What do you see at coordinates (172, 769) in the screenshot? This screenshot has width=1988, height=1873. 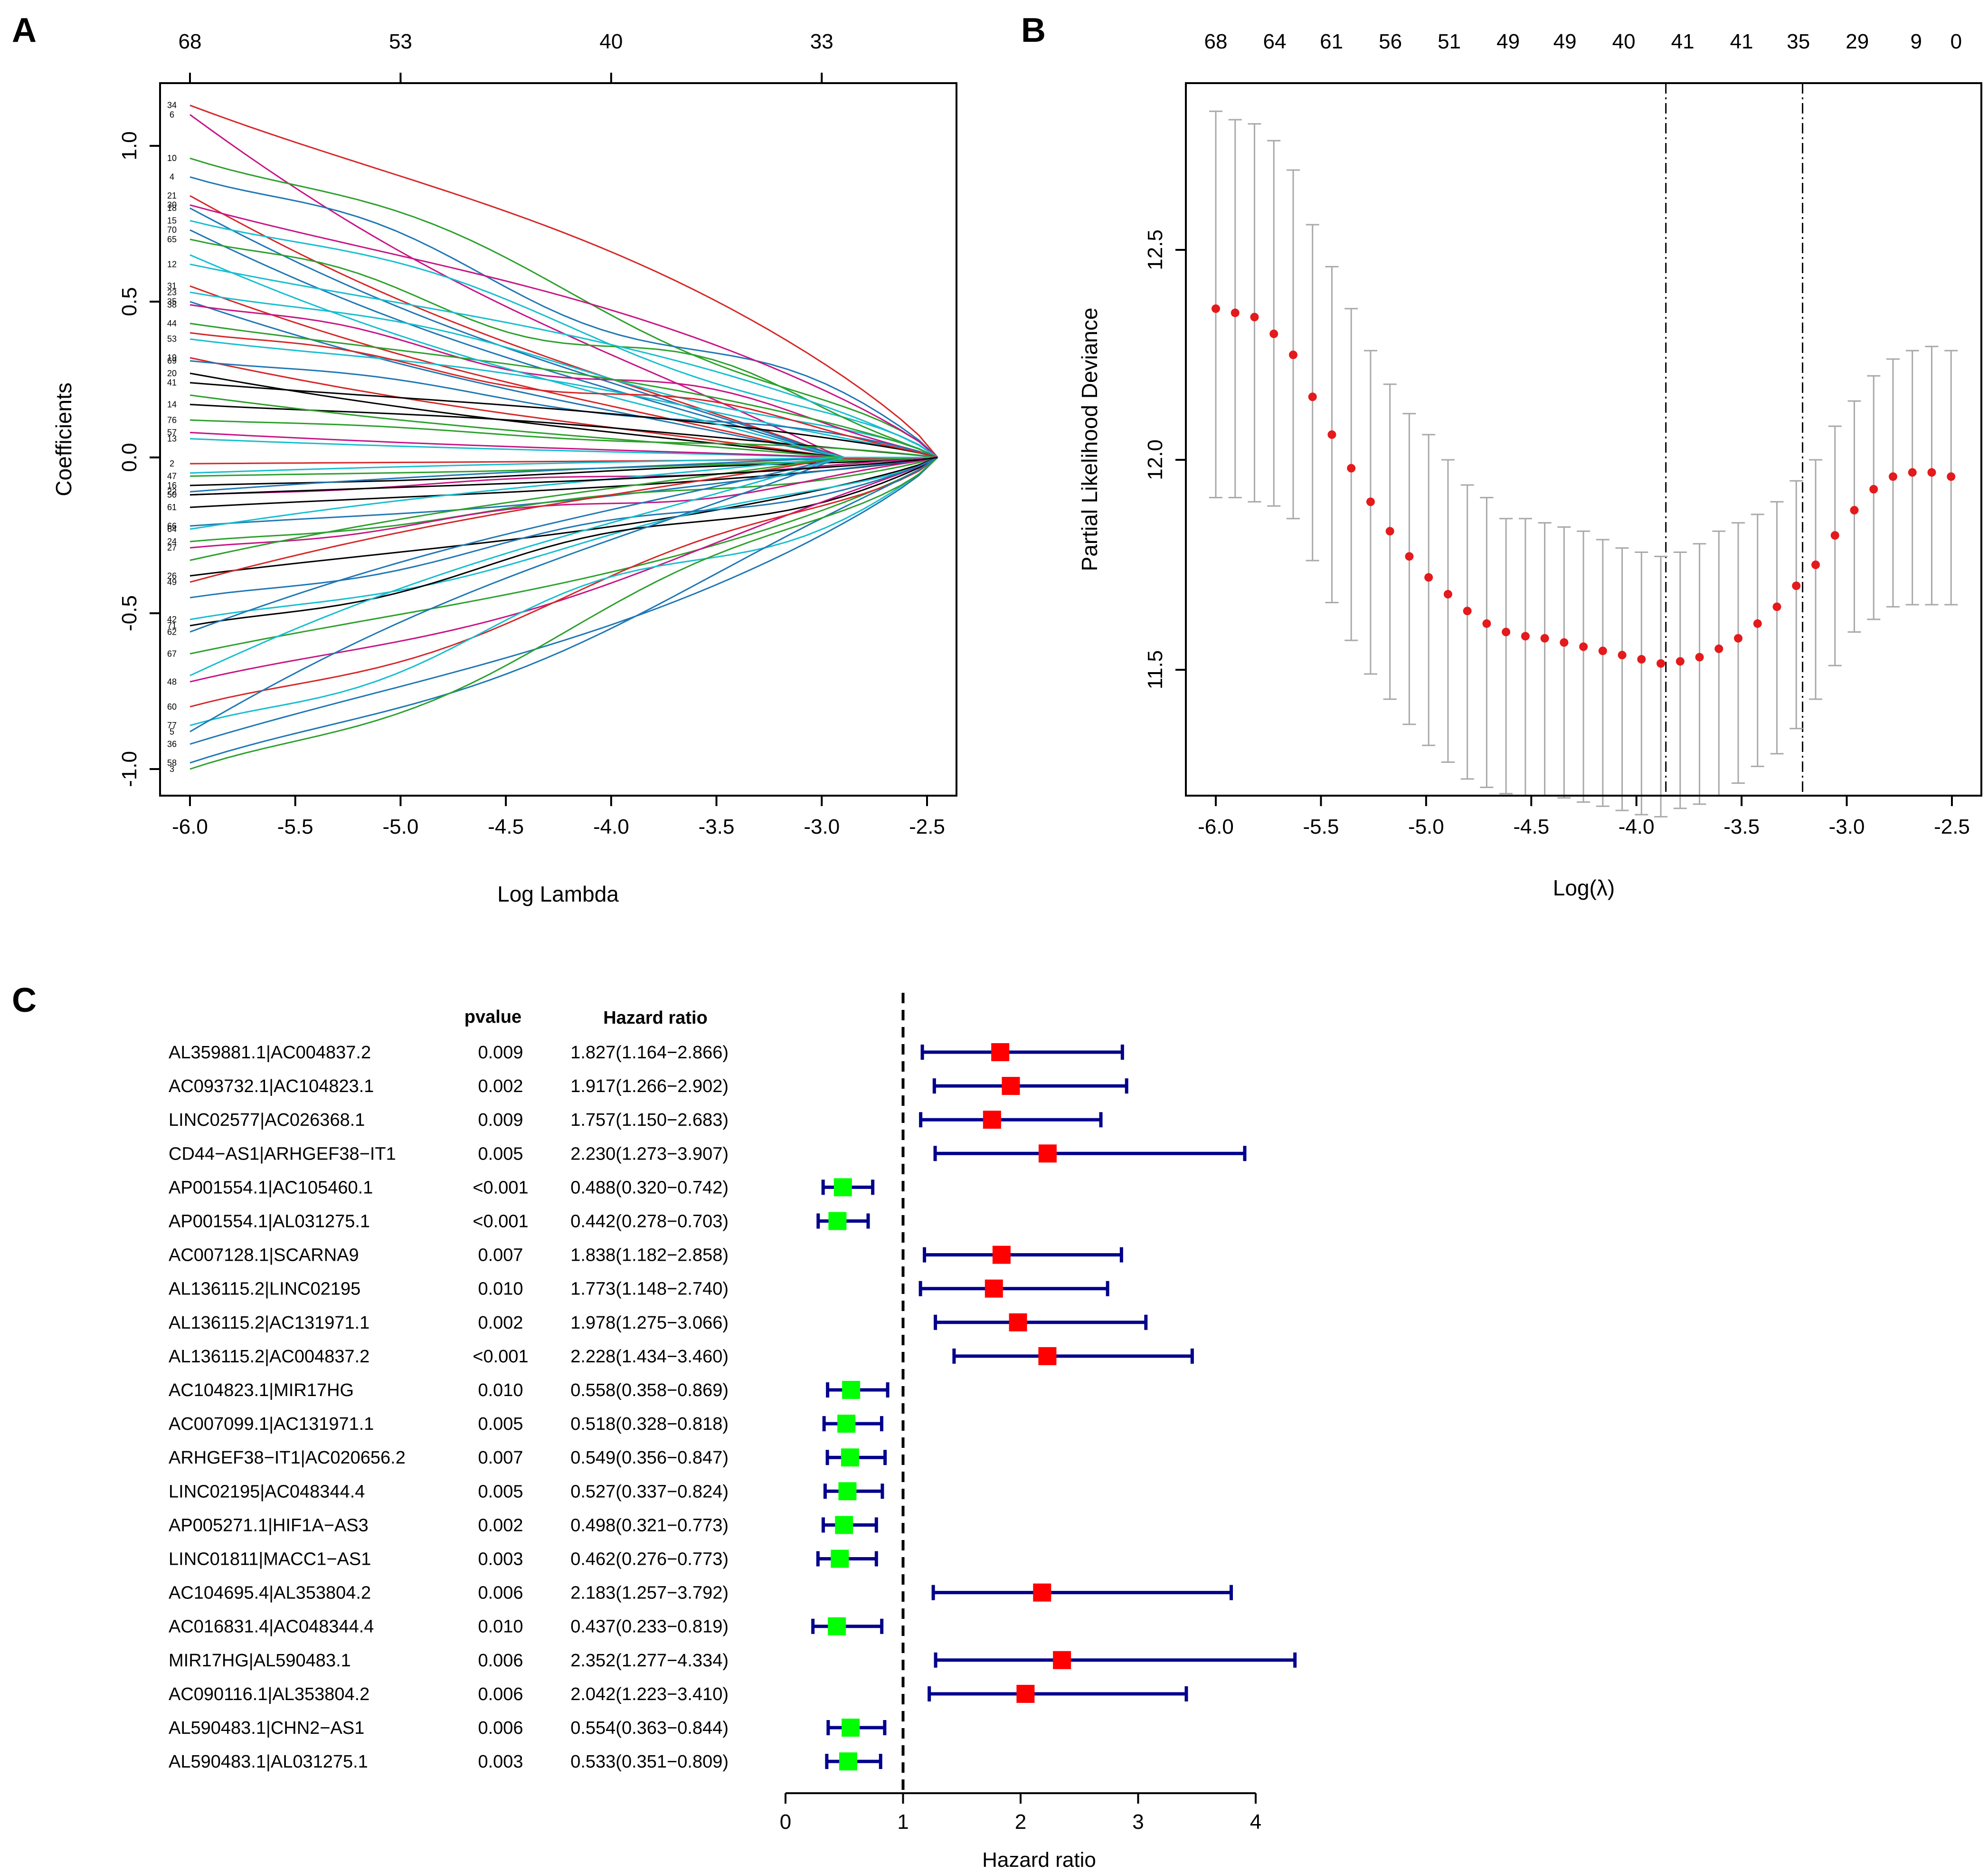 I see `coefficient-line-label: 3` at bounding box center [172, 769].